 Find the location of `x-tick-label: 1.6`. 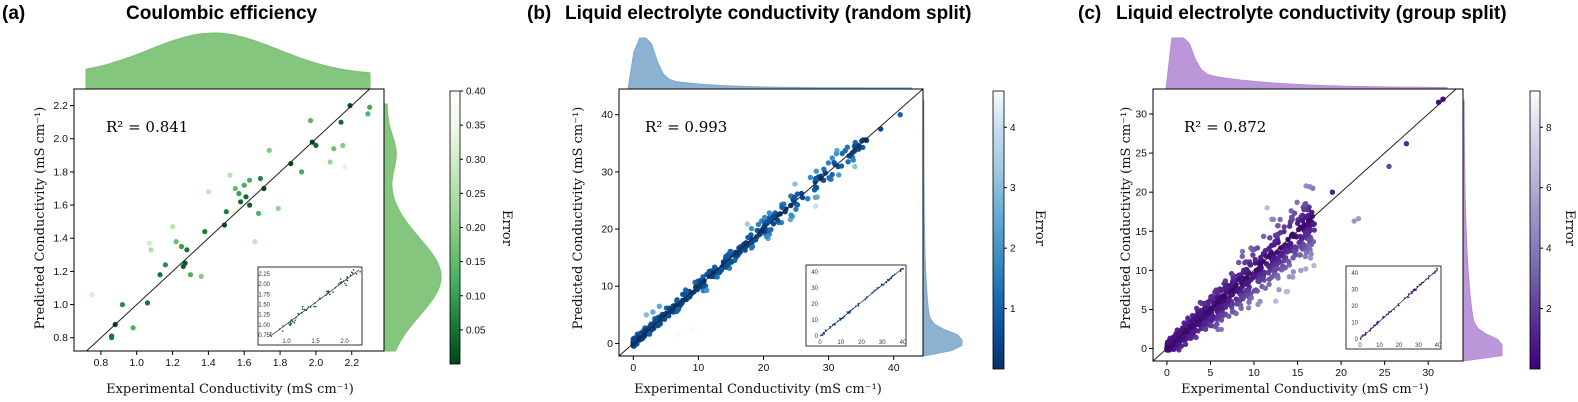

x-tick-label: 1.6 is located at coordinates (244, 363).